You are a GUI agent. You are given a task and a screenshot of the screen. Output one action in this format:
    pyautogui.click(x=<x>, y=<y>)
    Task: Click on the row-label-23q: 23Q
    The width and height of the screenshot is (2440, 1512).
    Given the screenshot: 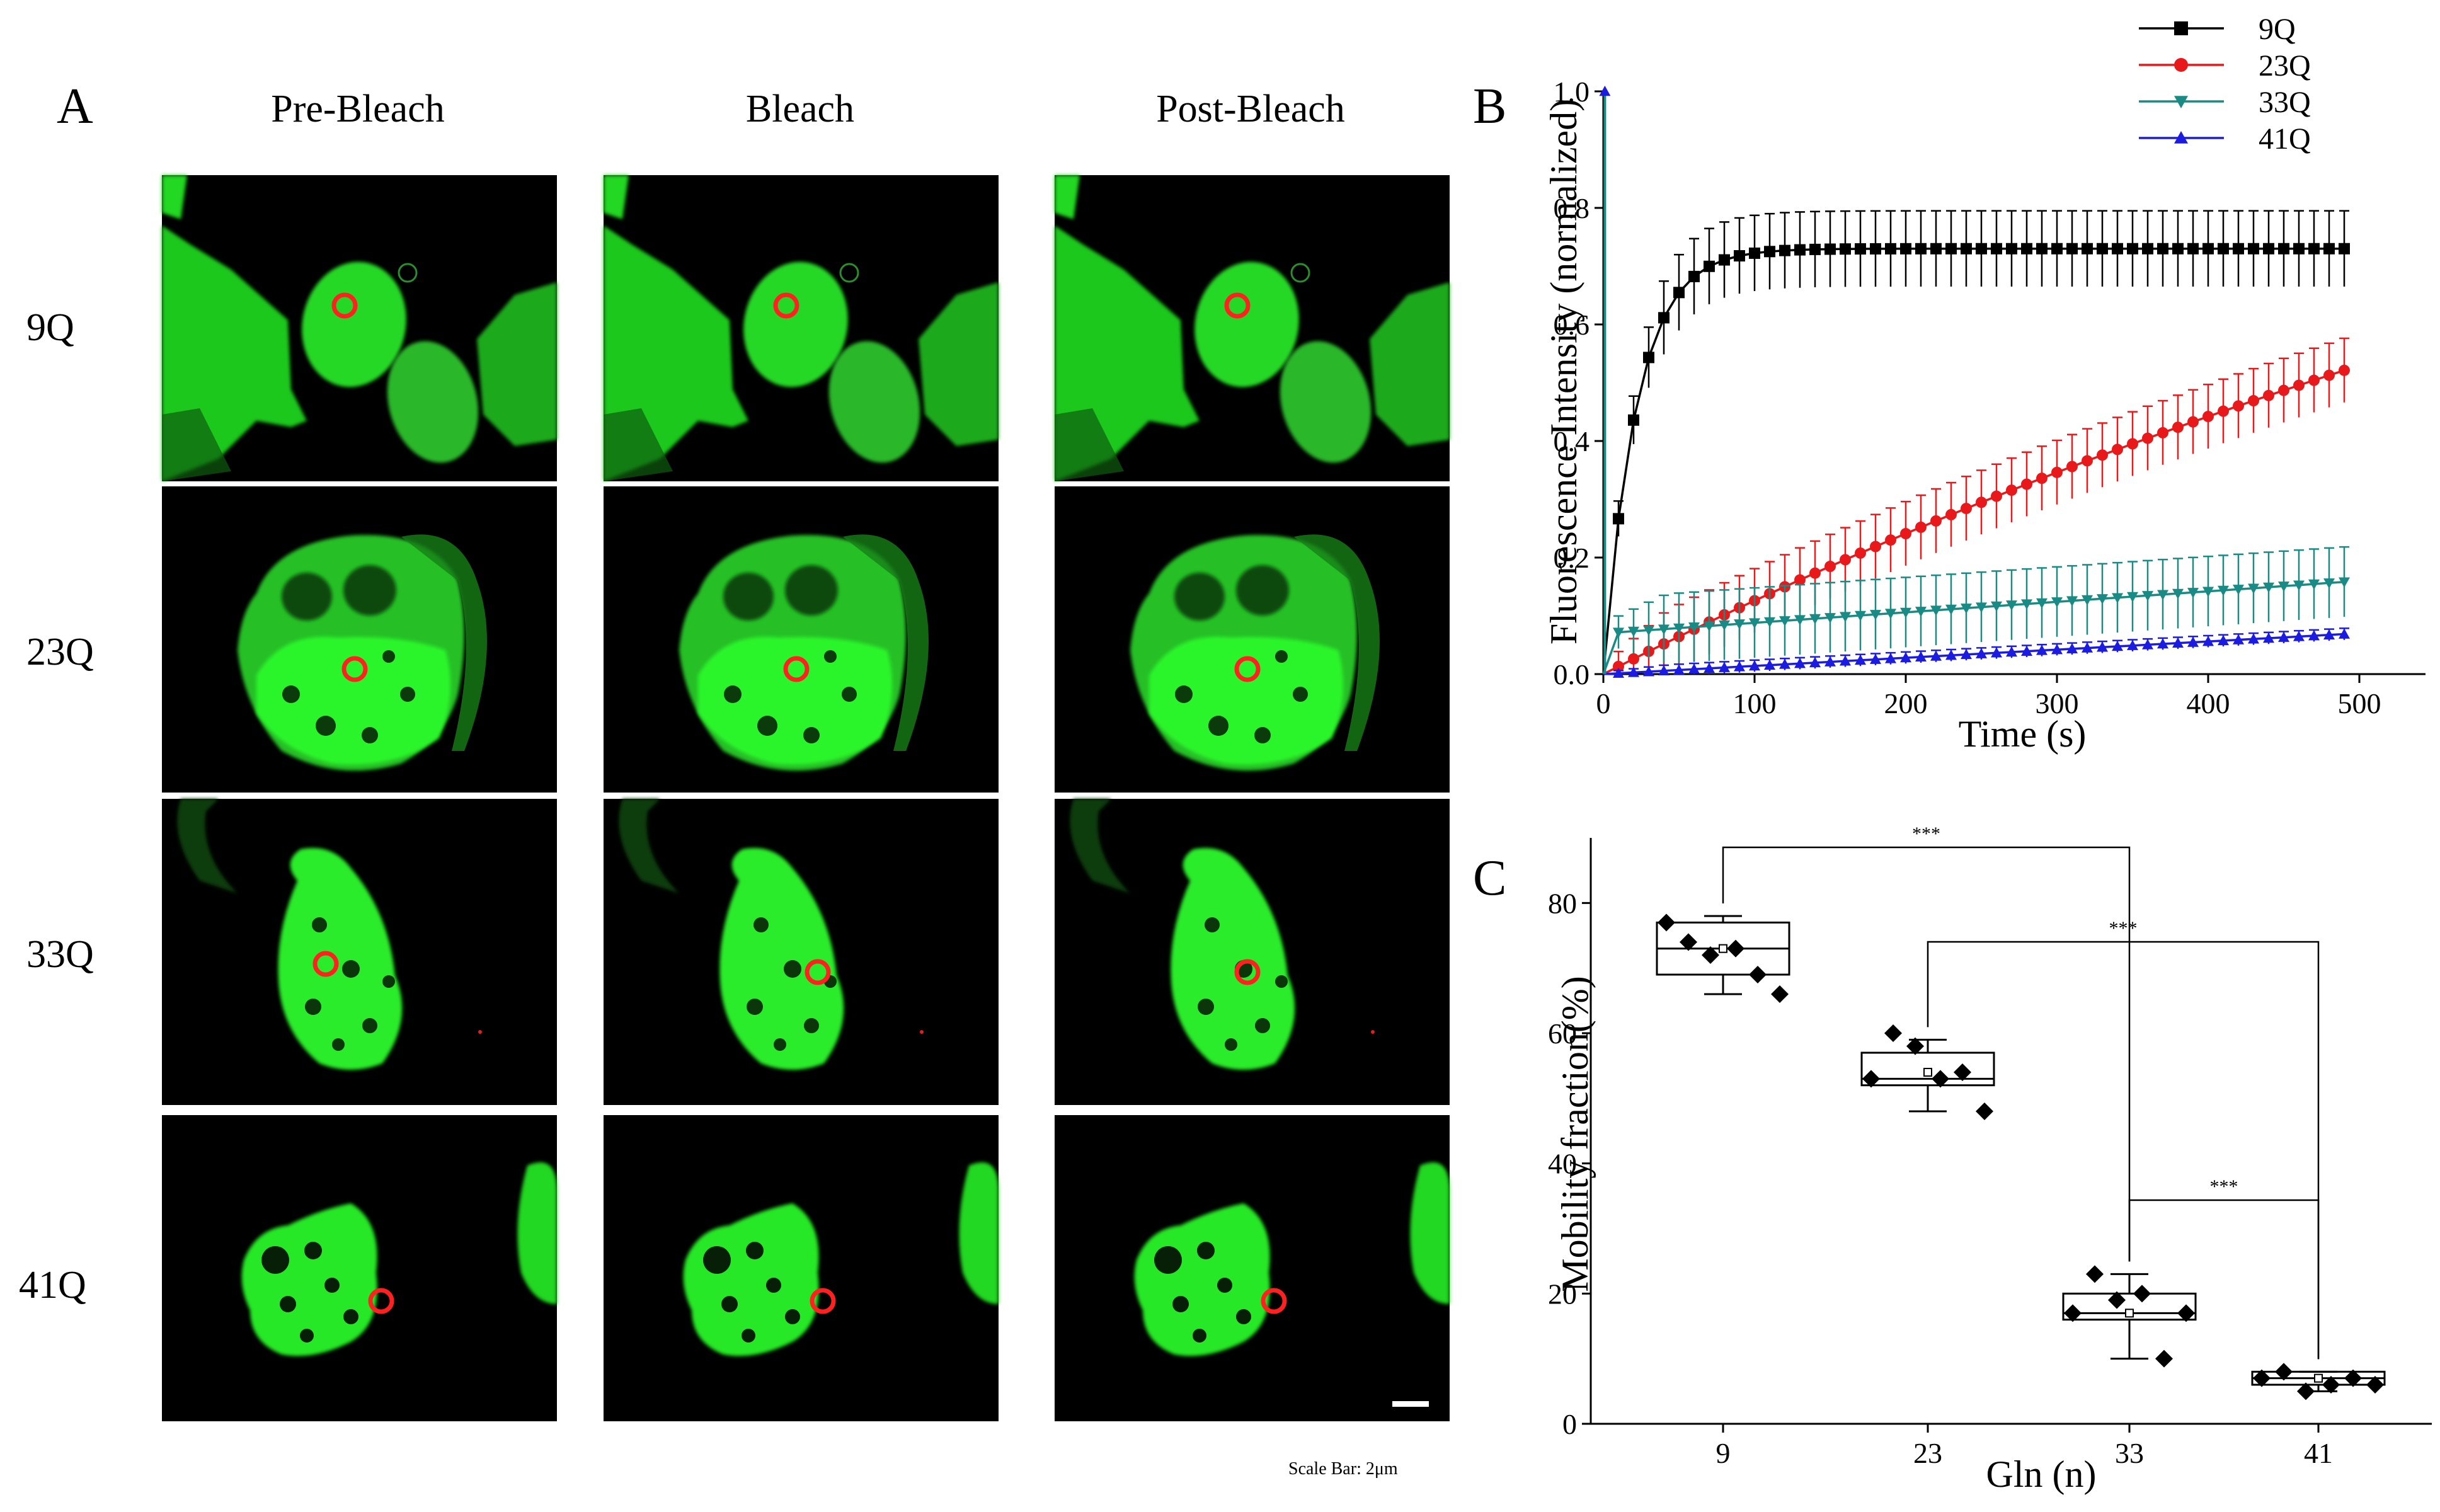 What is the action you would take?
    pyautogui.click(x=60, y=652)
    